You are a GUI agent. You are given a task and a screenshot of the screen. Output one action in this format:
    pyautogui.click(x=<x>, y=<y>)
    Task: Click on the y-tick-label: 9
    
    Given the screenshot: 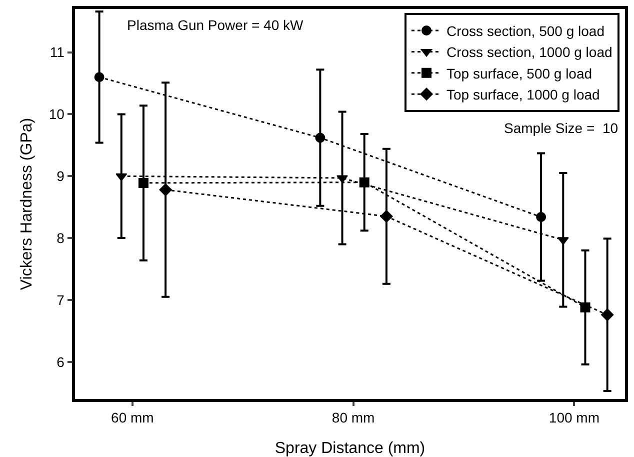 What is the action you would take?
    pyautogui.click(x=60, y=176)
    